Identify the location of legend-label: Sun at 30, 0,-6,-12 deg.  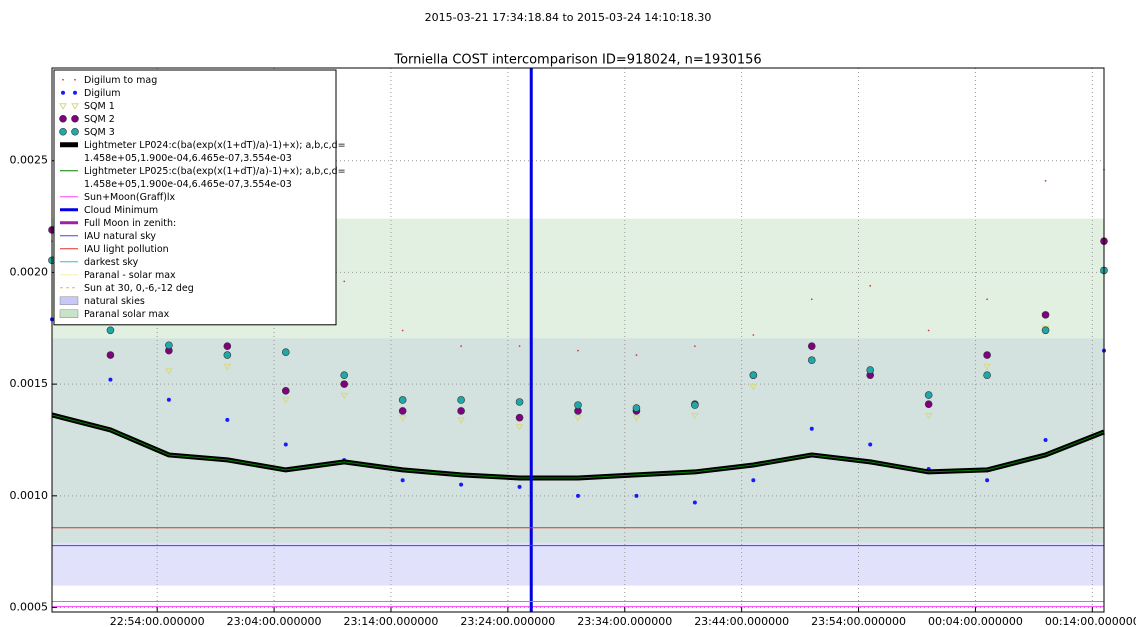
(139, 287).